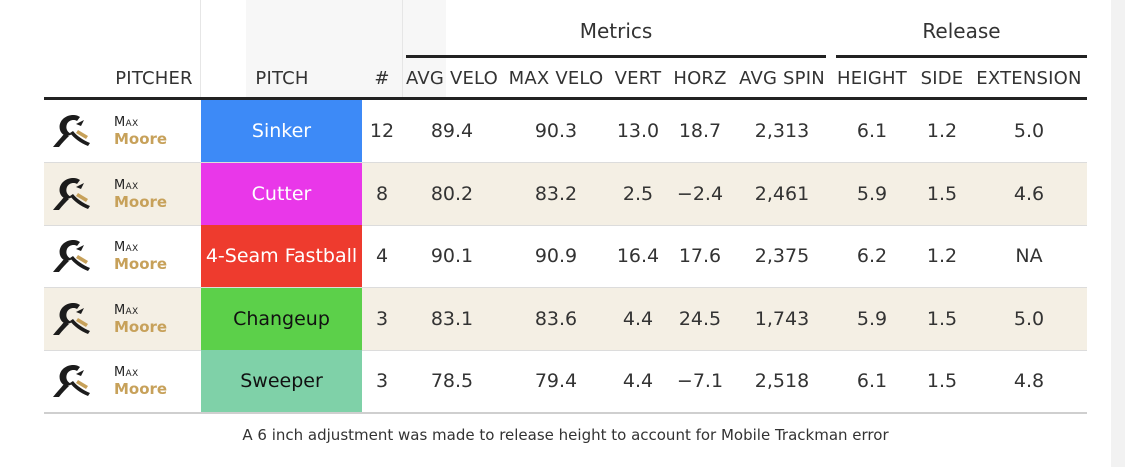  Describe the element at coordinates (382, 318) in the screenshot. I see `pitch-count-cell: 3` at that location.